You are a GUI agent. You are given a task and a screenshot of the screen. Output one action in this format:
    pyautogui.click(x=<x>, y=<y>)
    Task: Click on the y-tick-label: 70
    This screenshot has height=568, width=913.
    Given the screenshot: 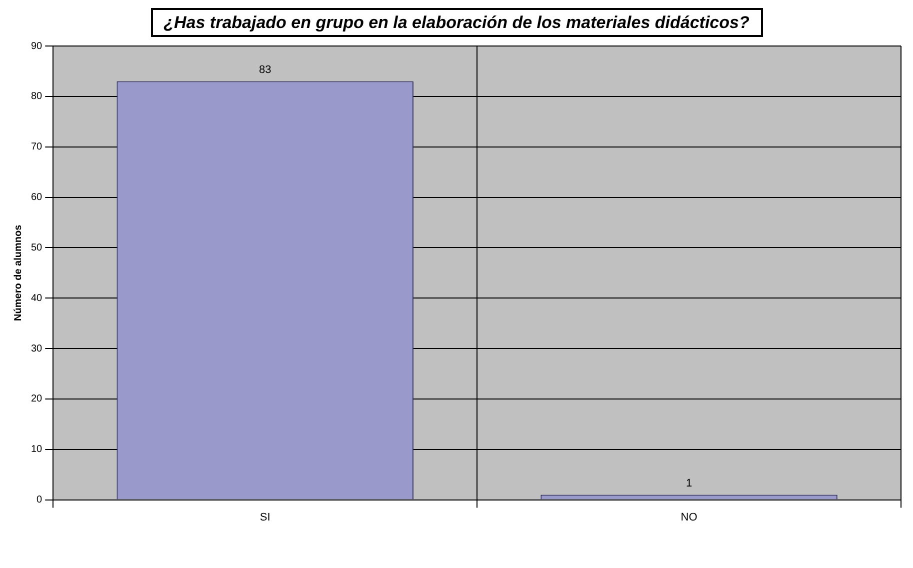 What is the action you would take?
    pyautogui.click(x=37, y=147)
    